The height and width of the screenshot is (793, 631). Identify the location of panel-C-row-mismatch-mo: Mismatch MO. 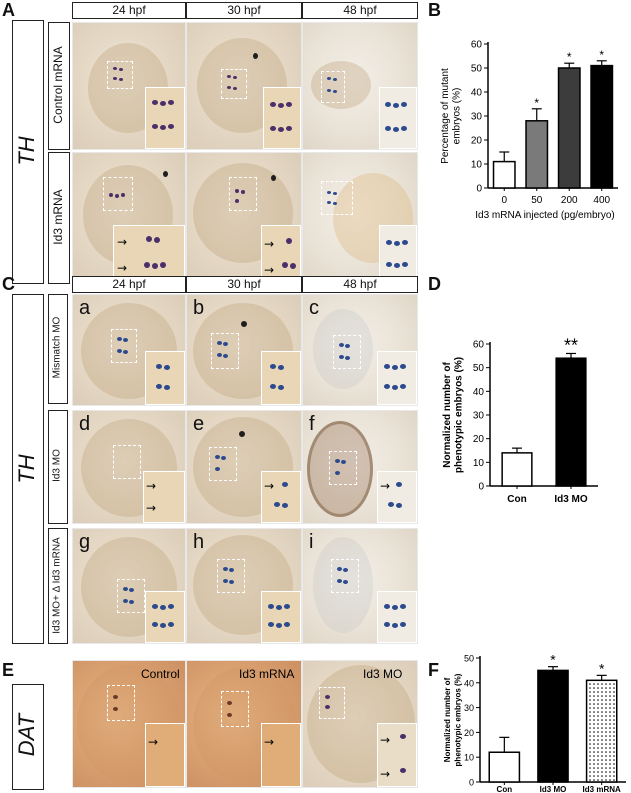
(57, 347).